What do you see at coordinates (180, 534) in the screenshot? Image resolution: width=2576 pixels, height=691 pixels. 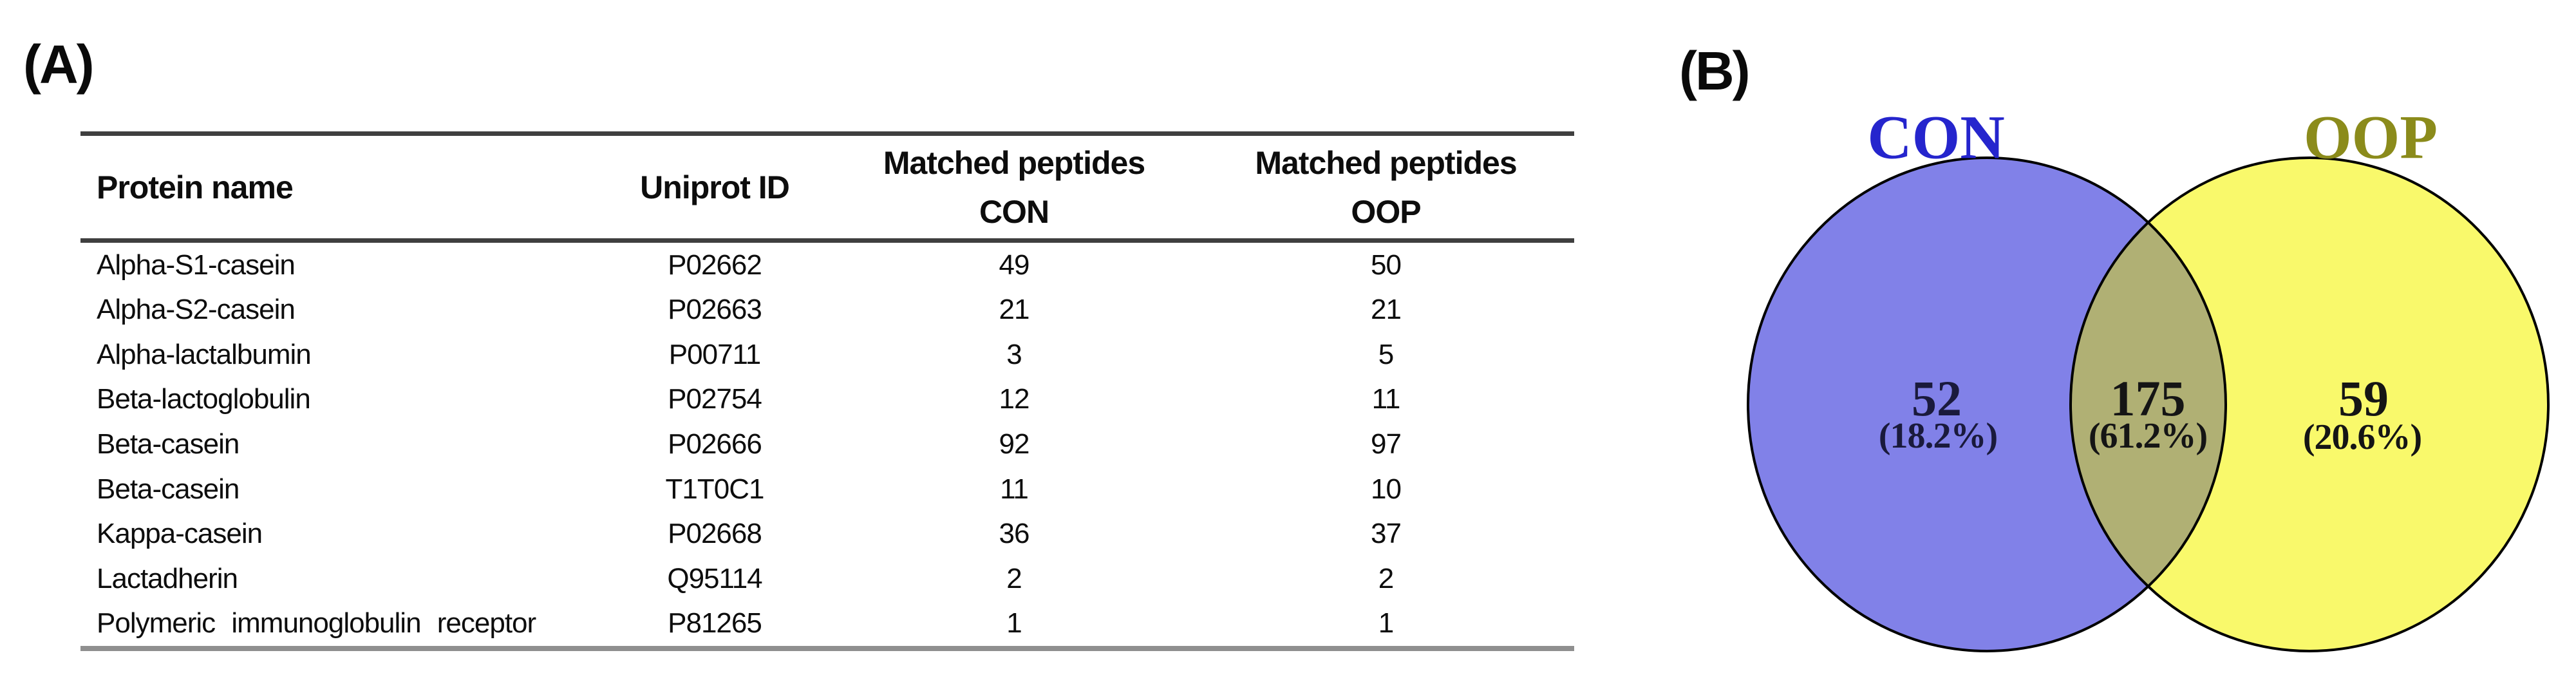 I see `protein-name-cell: Kappa-casein` at bounding box center [180, 534].